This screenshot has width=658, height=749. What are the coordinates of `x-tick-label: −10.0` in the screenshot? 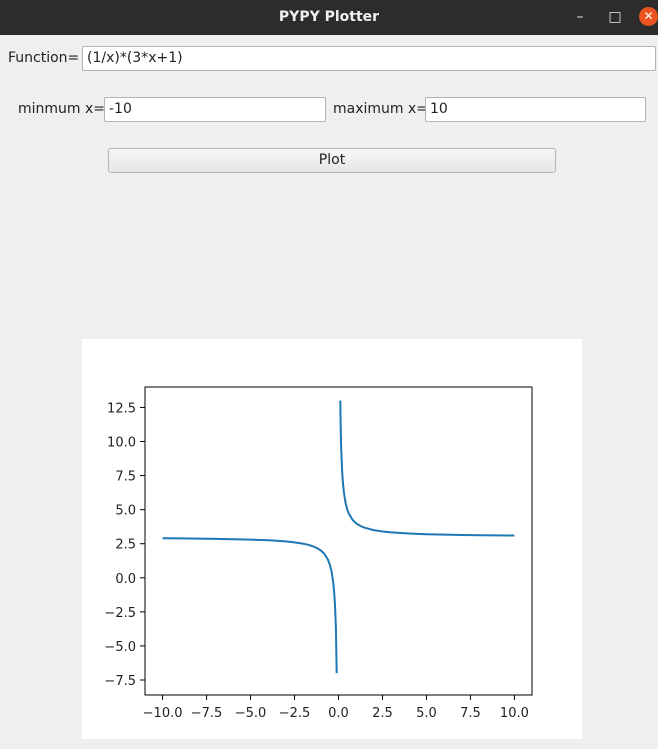 It's located at (163, 713).